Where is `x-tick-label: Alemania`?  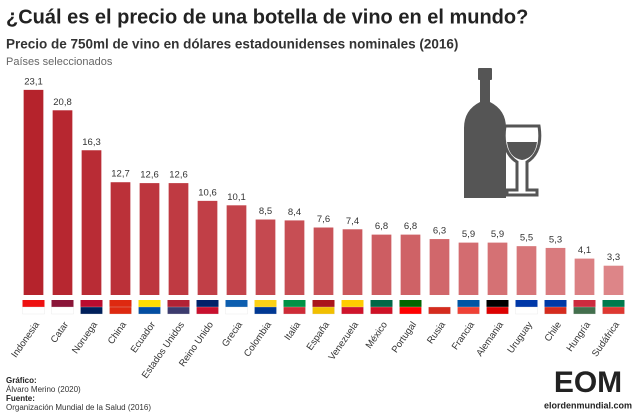
x-tick-label: Alemania is located at coordinates (490, 338).